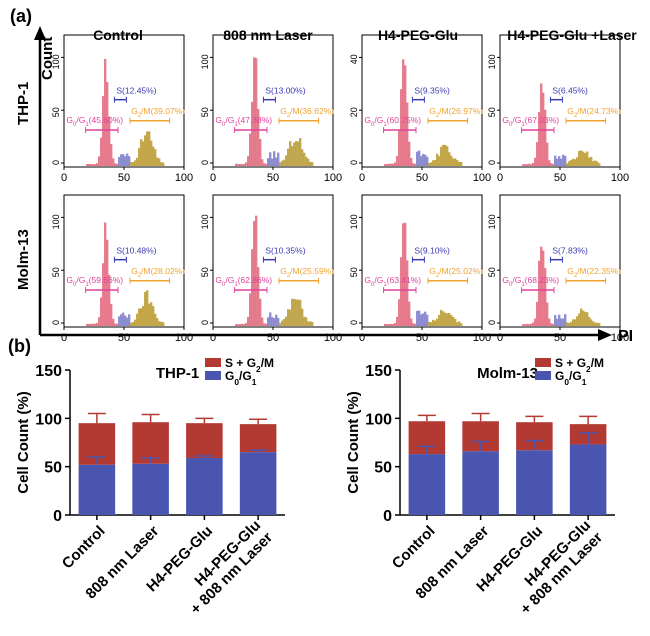 This screenshot has width=650, height=636. I want to click on y-tick-label: 100, so click(56, 221).